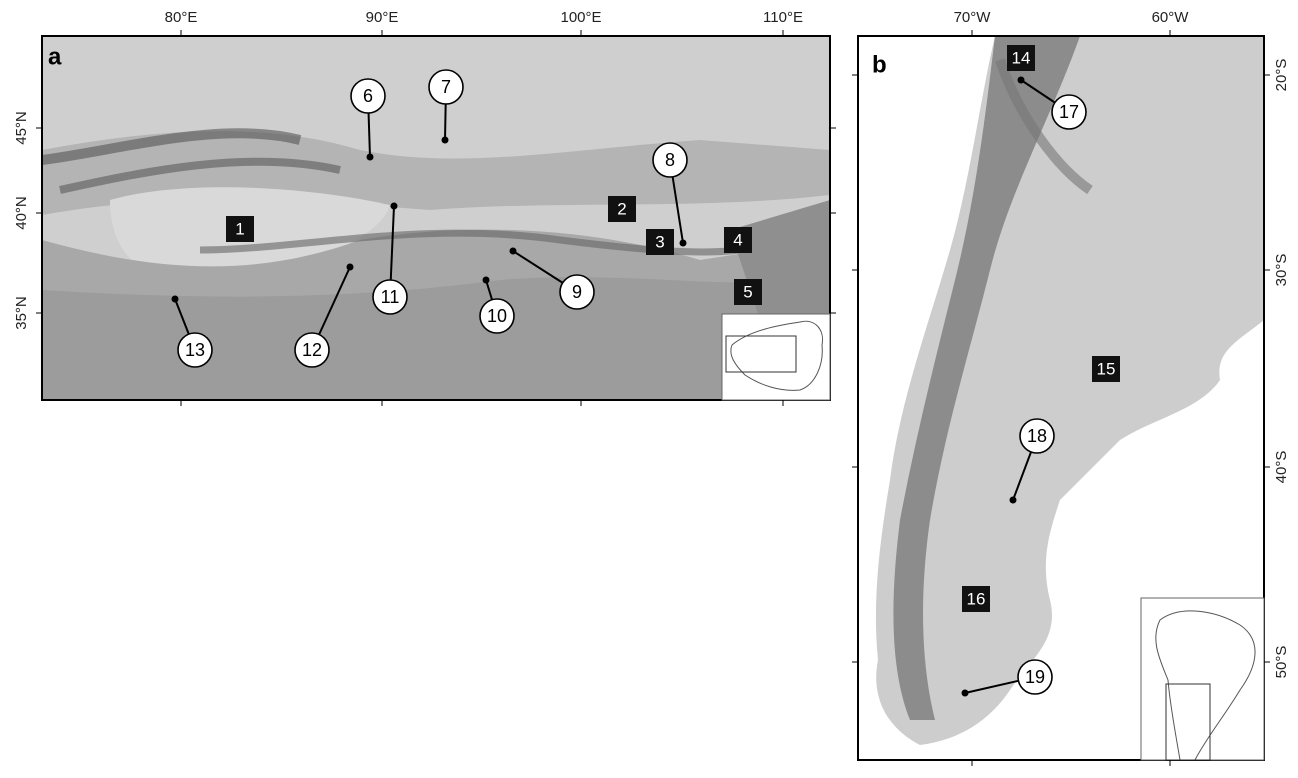 This screenshot has width=1298, height=778. Describe the element at coordinates (55, 56) in the screenshot. I see `panel-label: a` at that location.